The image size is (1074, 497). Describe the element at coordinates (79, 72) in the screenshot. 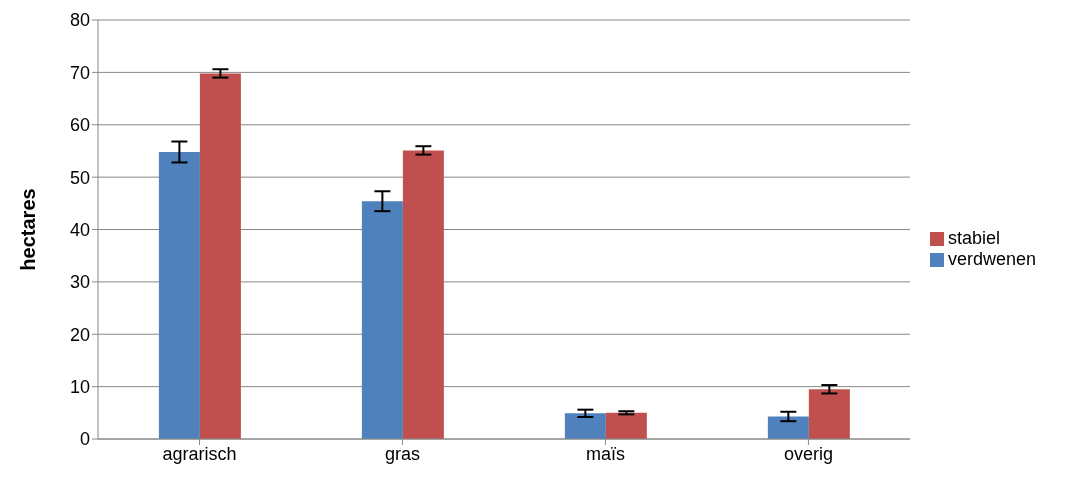

I see `y-tick-label: 70` at that location.